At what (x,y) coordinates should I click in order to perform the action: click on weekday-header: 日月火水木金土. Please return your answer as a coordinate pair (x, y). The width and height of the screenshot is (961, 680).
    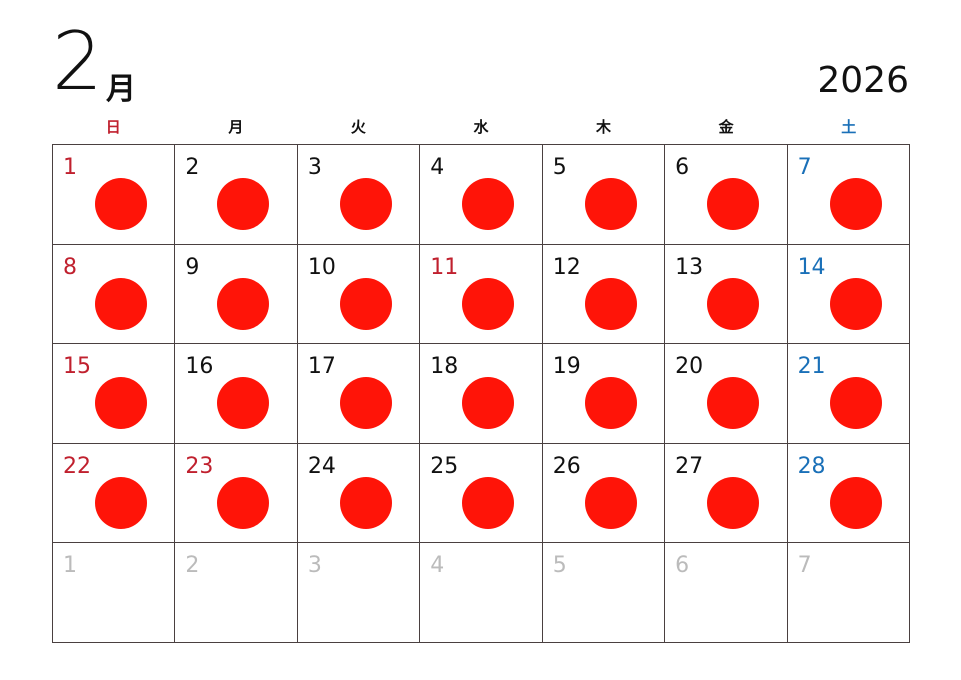
    Looking at the image, I should click on (481, 126).